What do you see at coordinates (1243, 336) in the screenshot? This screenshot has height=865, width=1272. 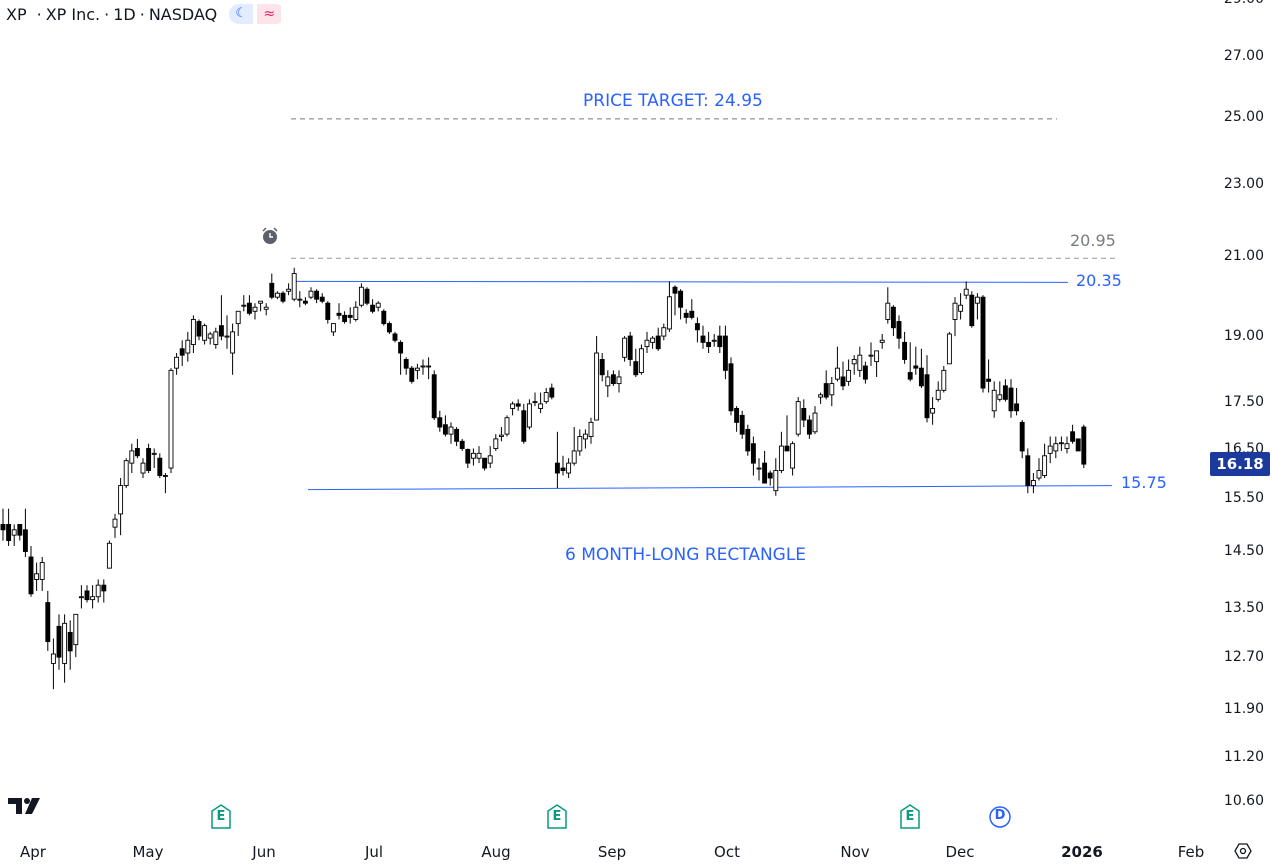 I see `price-tick-label: 19.00` at bounding box center [1243, 336].